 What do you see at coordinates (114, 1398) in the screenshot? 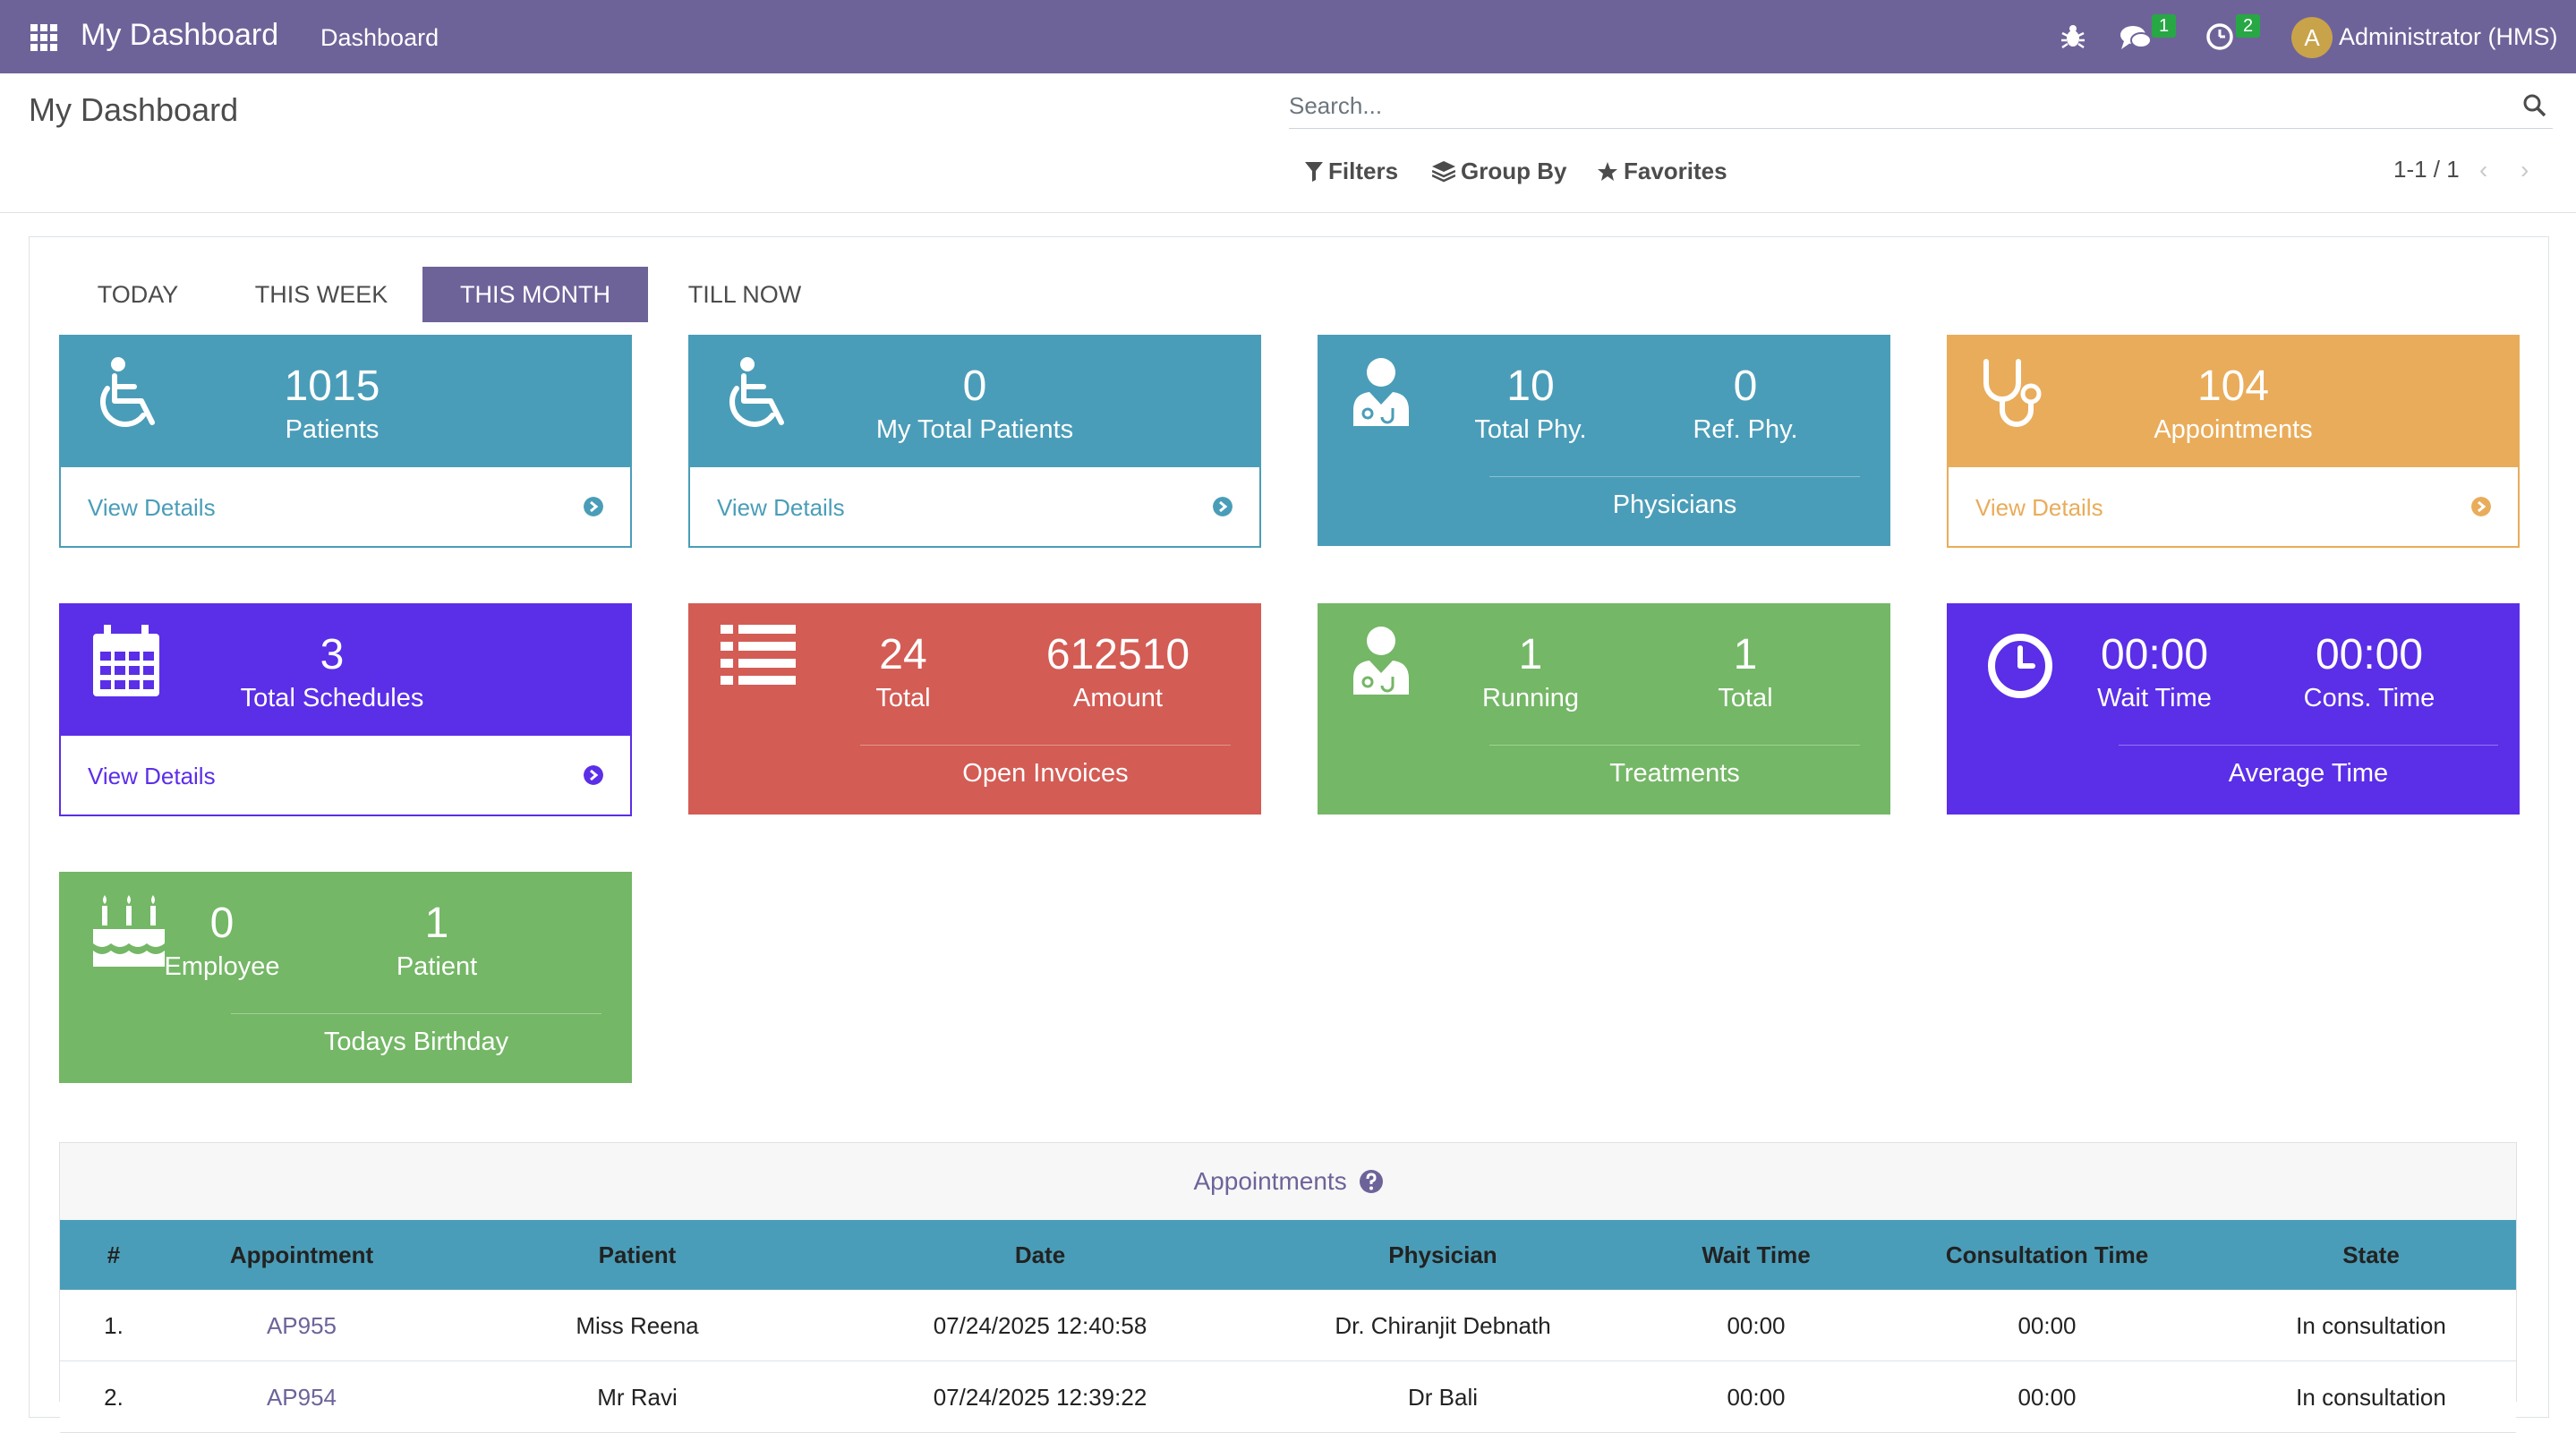
I see `row-index: 2.` at bounding box center [114, 1398].